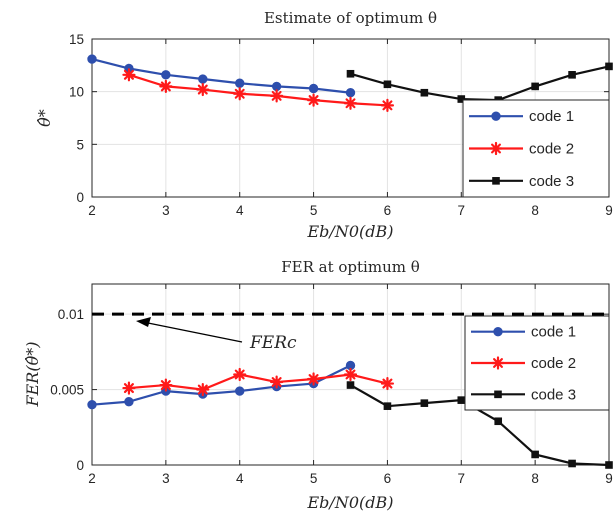  What do you see at coordinates (80, 144) in the screenshot?
I see `y-tick-label: 5` at bounding box center [80, 144].